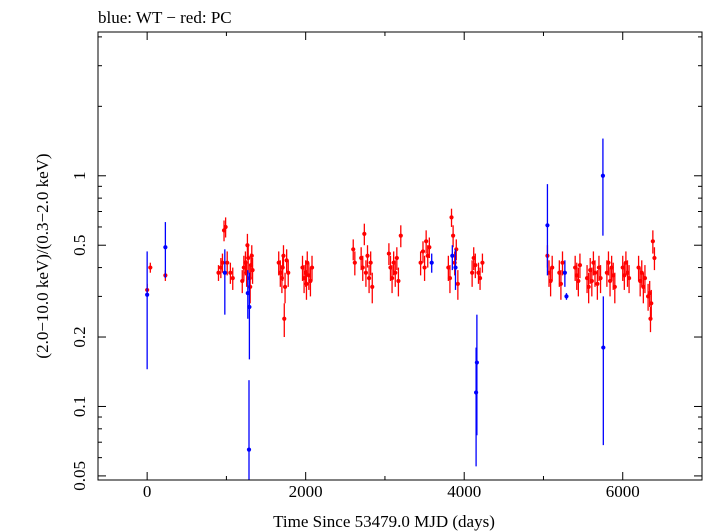  I want to click on x-tick-label: 2000, so click(306, 491).